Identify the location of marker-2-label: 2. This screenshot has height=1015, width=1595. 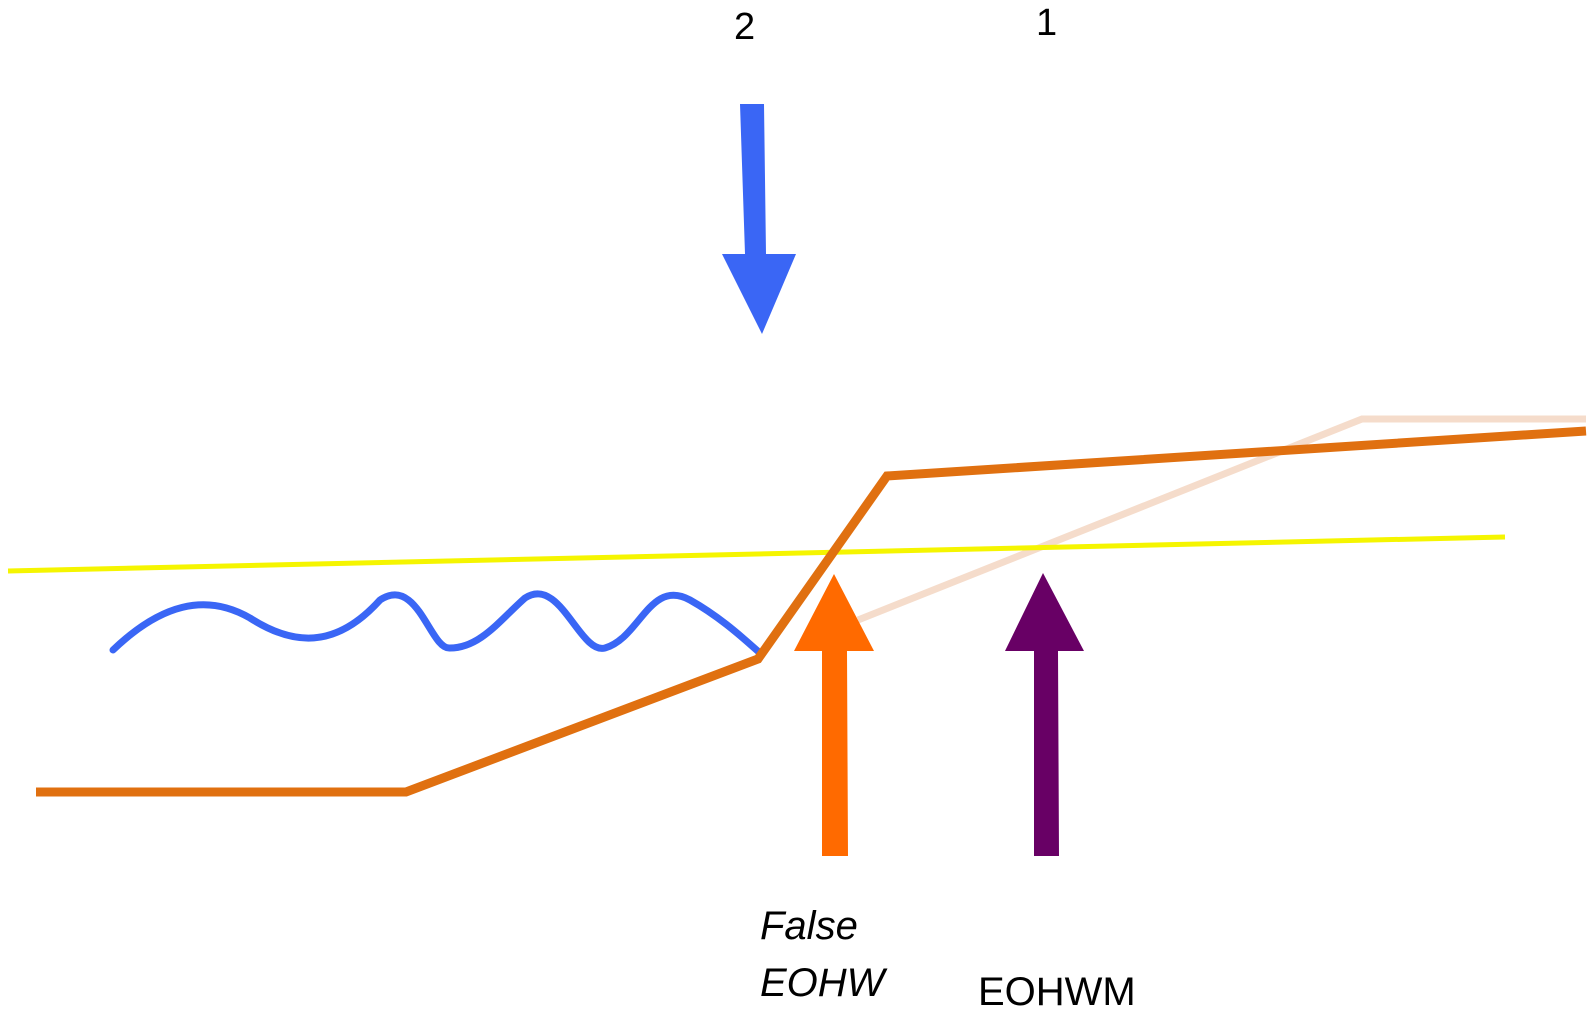
(745, 27).